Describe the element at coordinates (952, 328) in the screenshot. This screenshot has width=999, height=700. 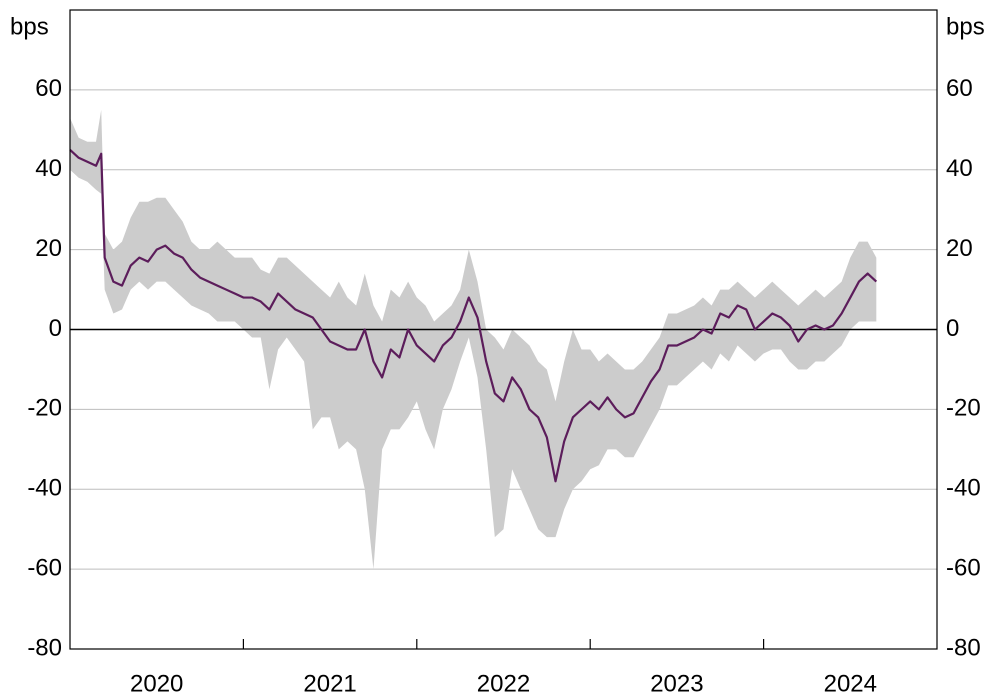
I see `y2-tick-label: 0` at that location.